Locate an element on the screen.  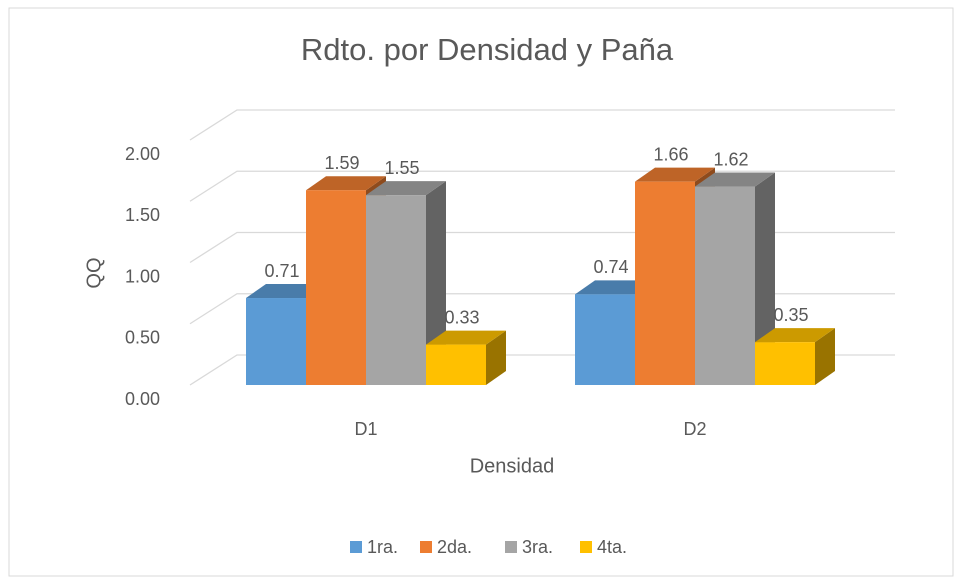
legend-label: 2da. is located at coordinates (454, 547).